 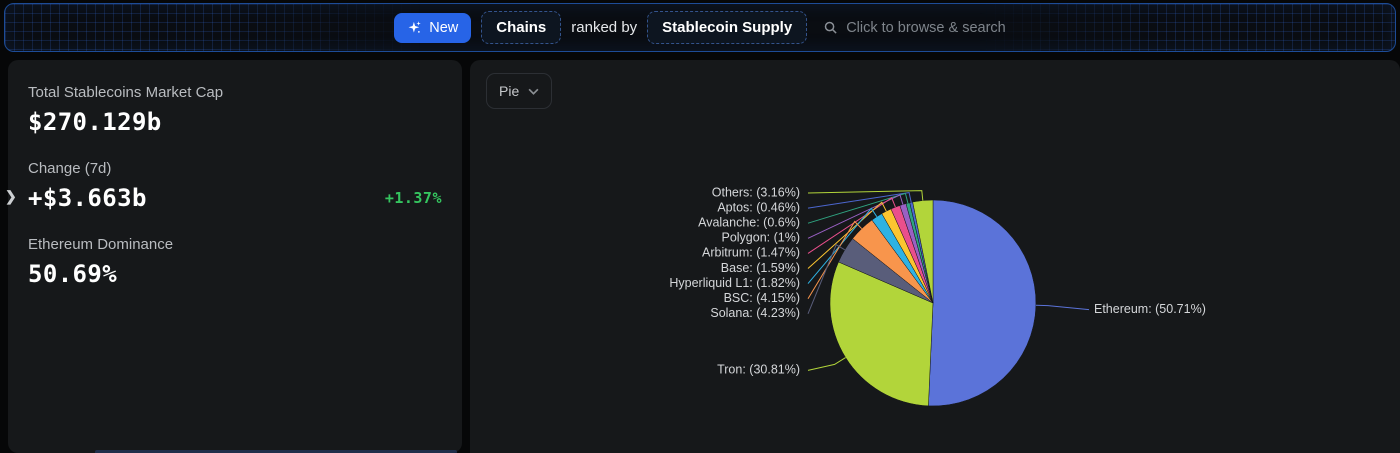 What do you see at coordinates (101, 244) in the screenshot?
I see `stat-label: Ethereum Dominance` at bounding box center [101, 244].